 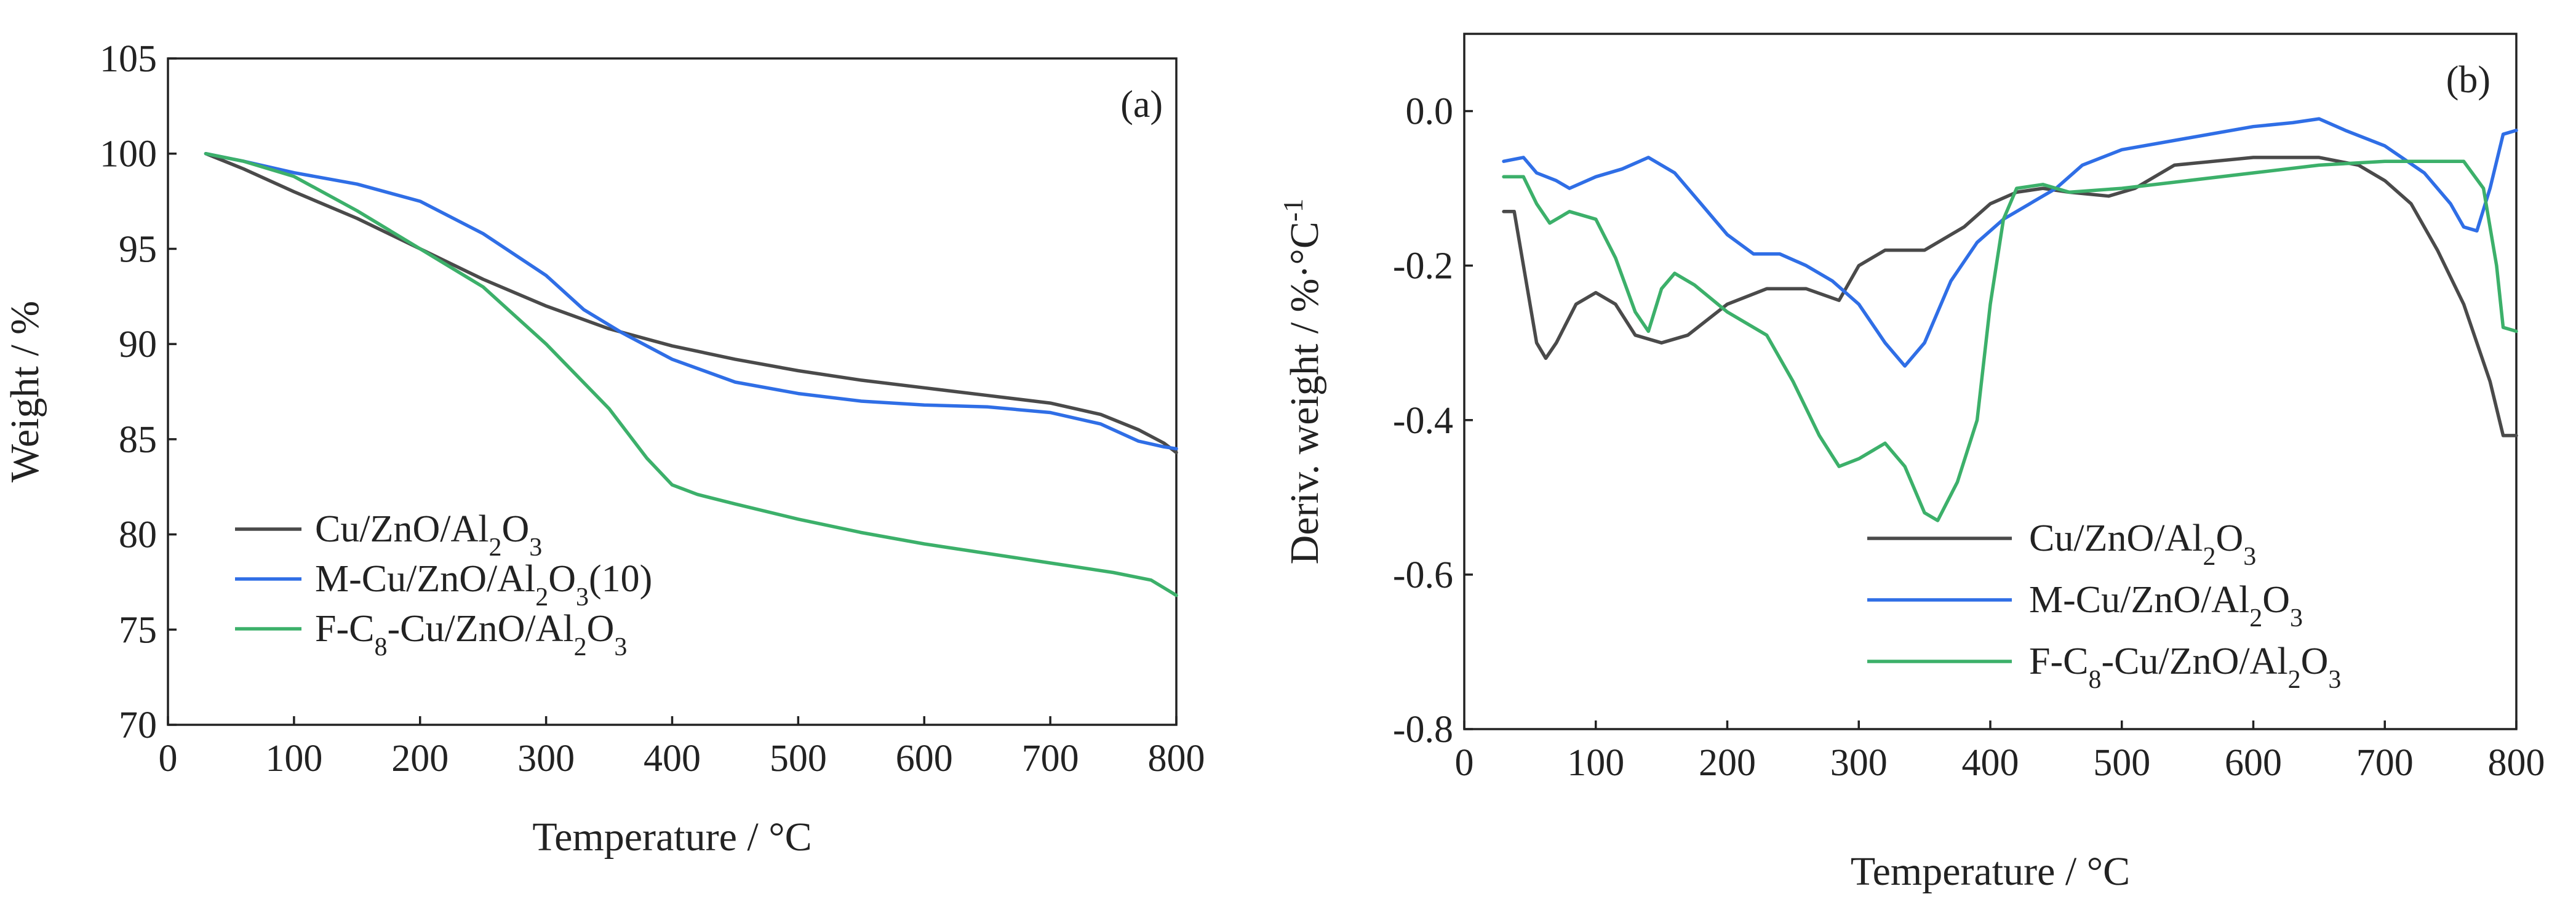 What do you see at coordinates (24, 391) in the screenshot?
I see `chart-a-y-axis-title: Weight / %` at bounding box center [24, 391].